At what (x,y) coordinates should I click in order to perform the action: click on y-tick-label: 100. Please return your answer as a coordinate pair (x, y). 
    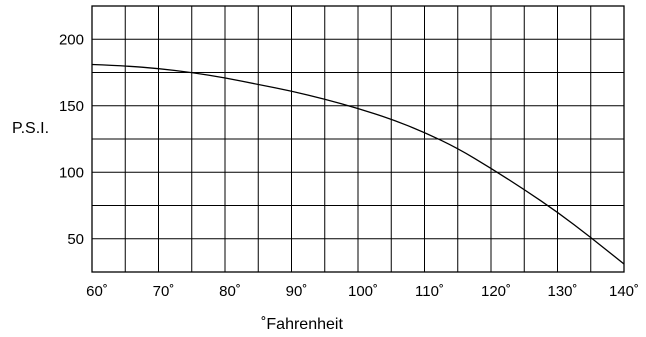
    Looking at the image, I should click on (71, 172).